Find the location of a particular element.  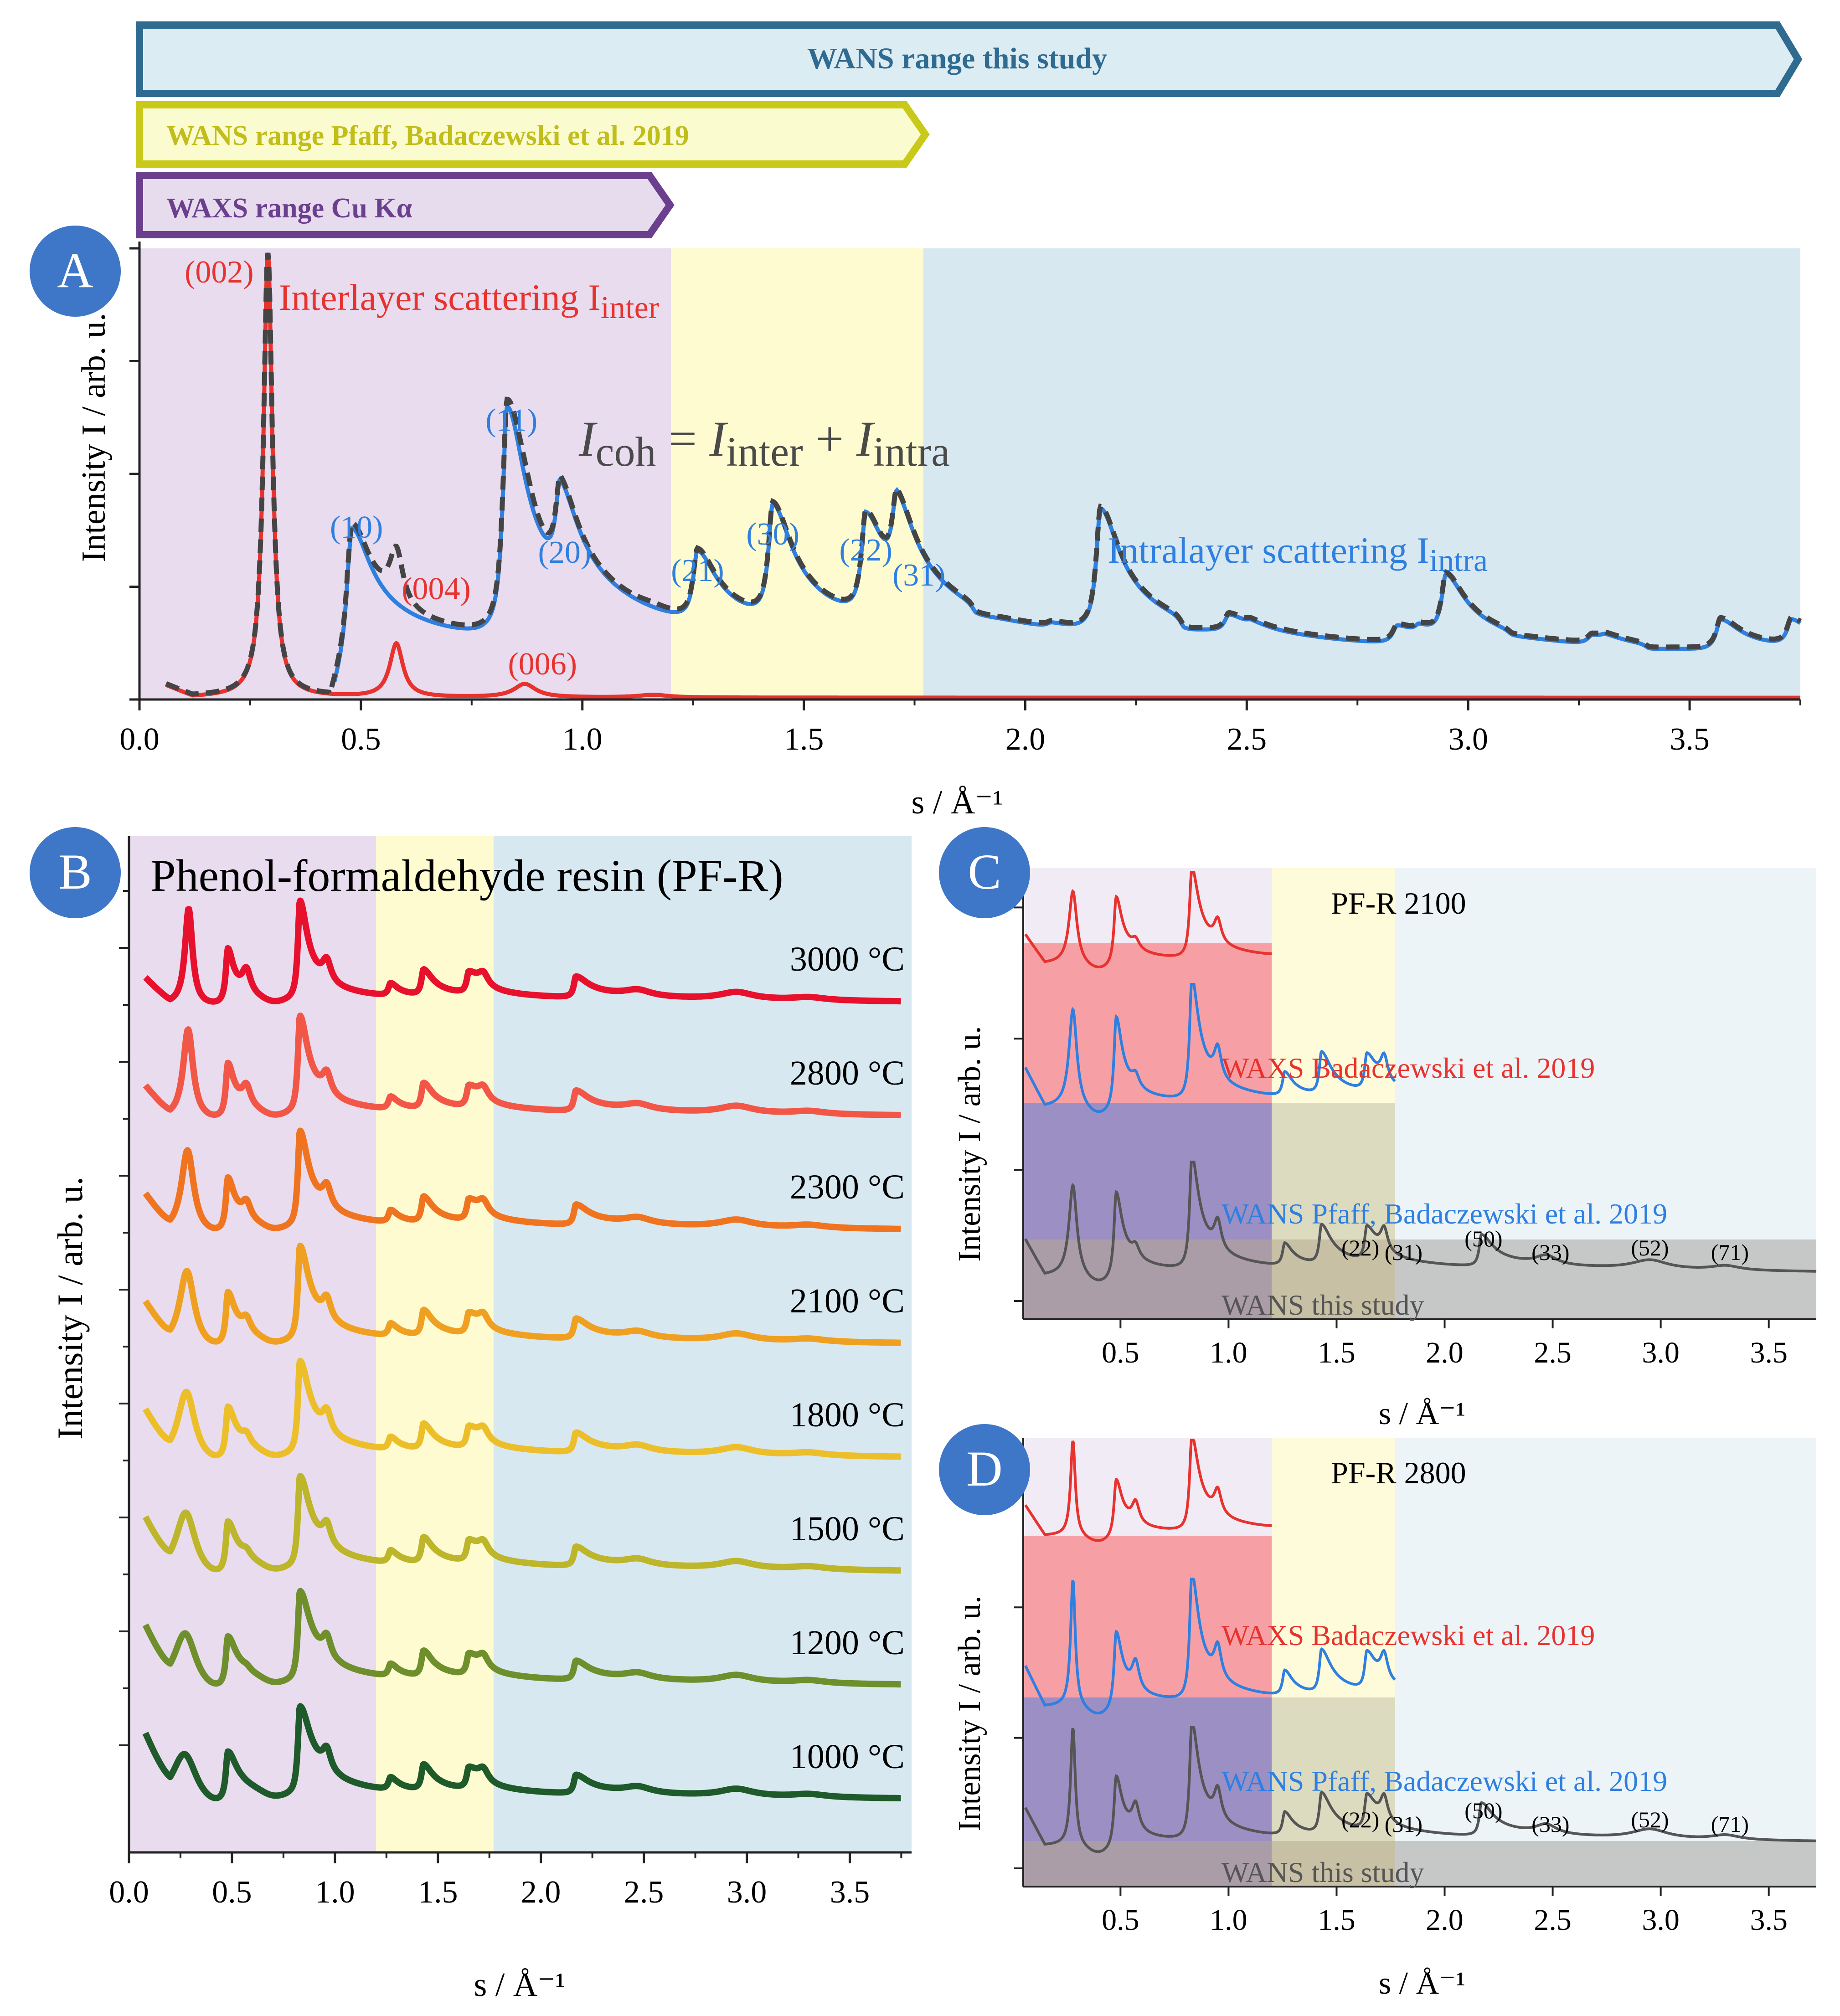

banner-wans-this-study is located at coordinates (969, 59).